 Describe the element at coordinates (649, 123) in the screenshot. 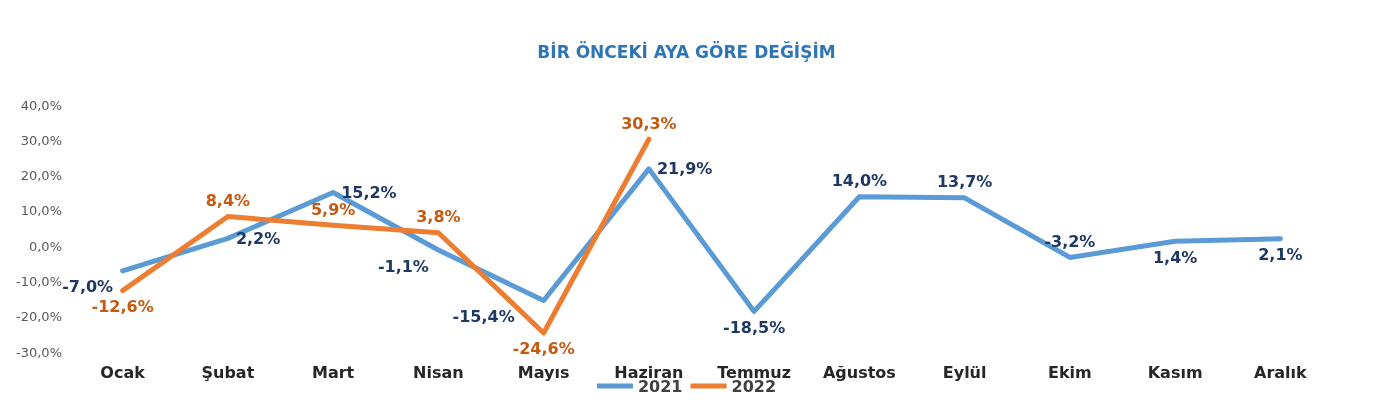

I see `data-label: 30,3%` at that location.